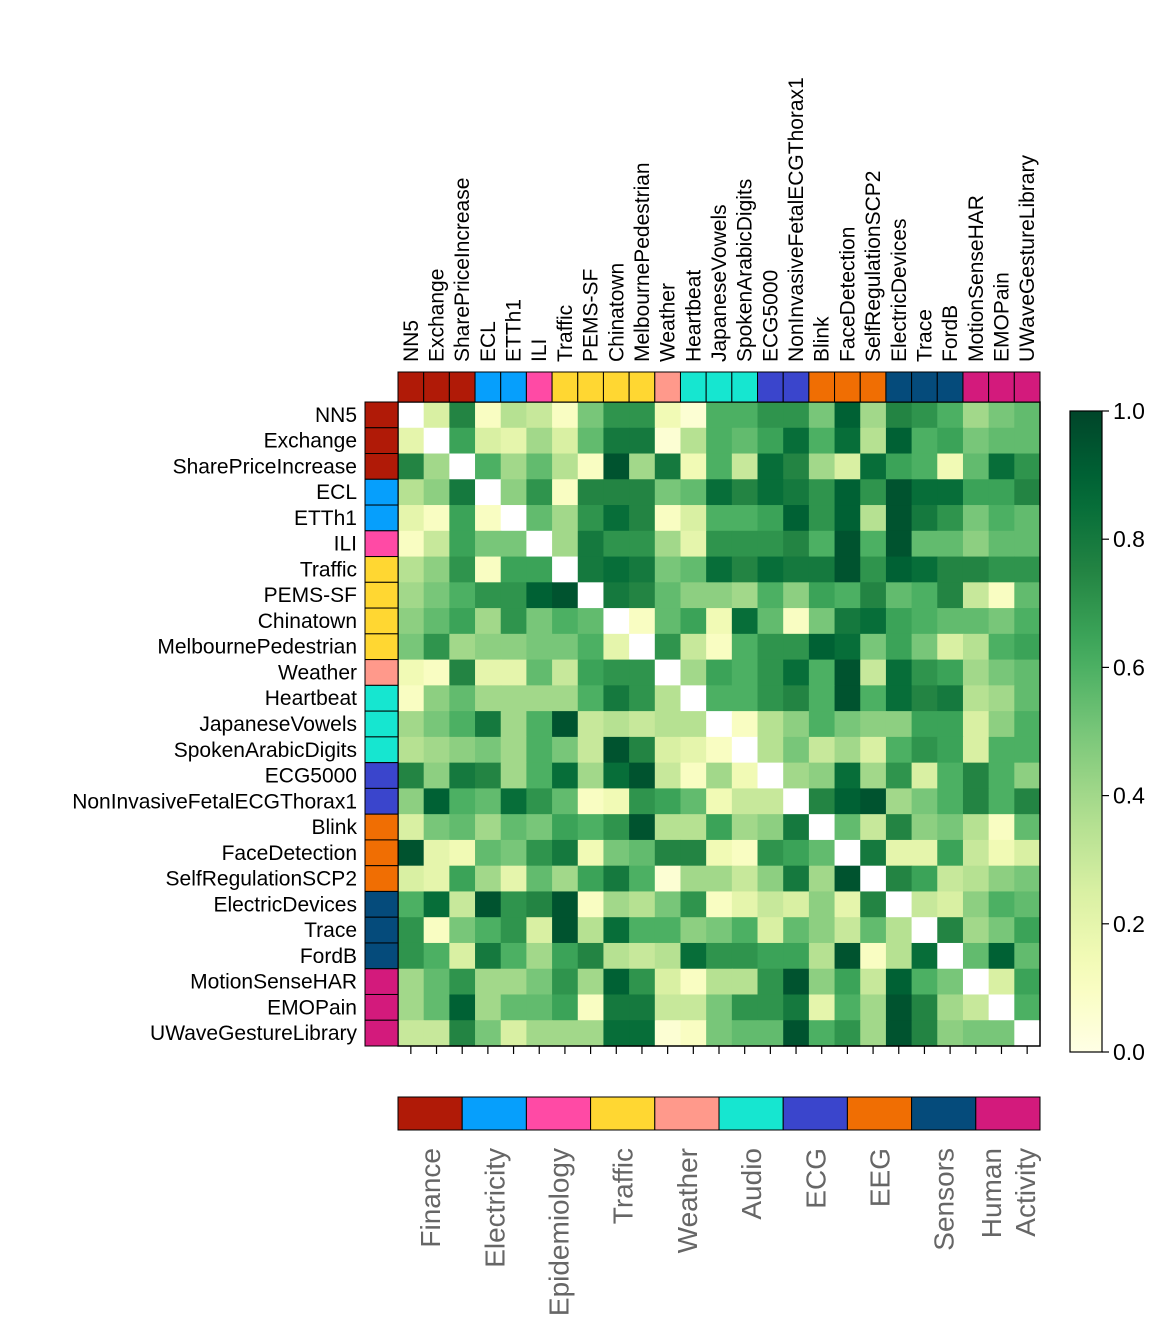 This screenshot has width=1162, height=1341. What do you see at coordinates (719, 283) in the screenshot?
I see `column-label: JapaneseVowels` at bounding box center [719, 283].